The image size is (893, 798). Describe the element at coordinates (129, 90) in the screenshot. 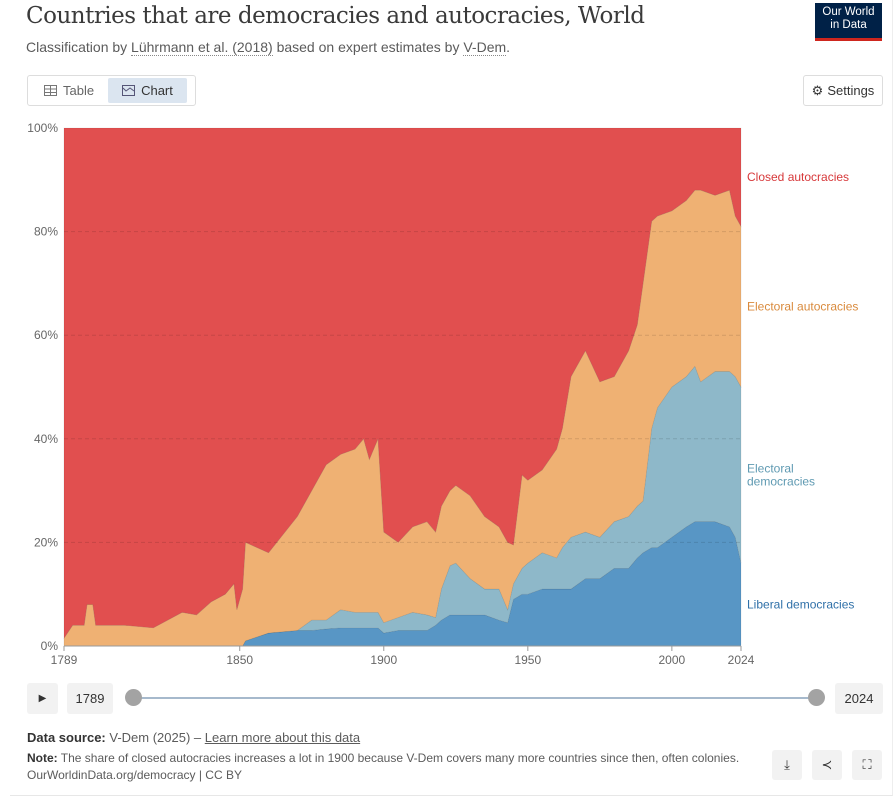

I see `area-chart-icon` at that location.